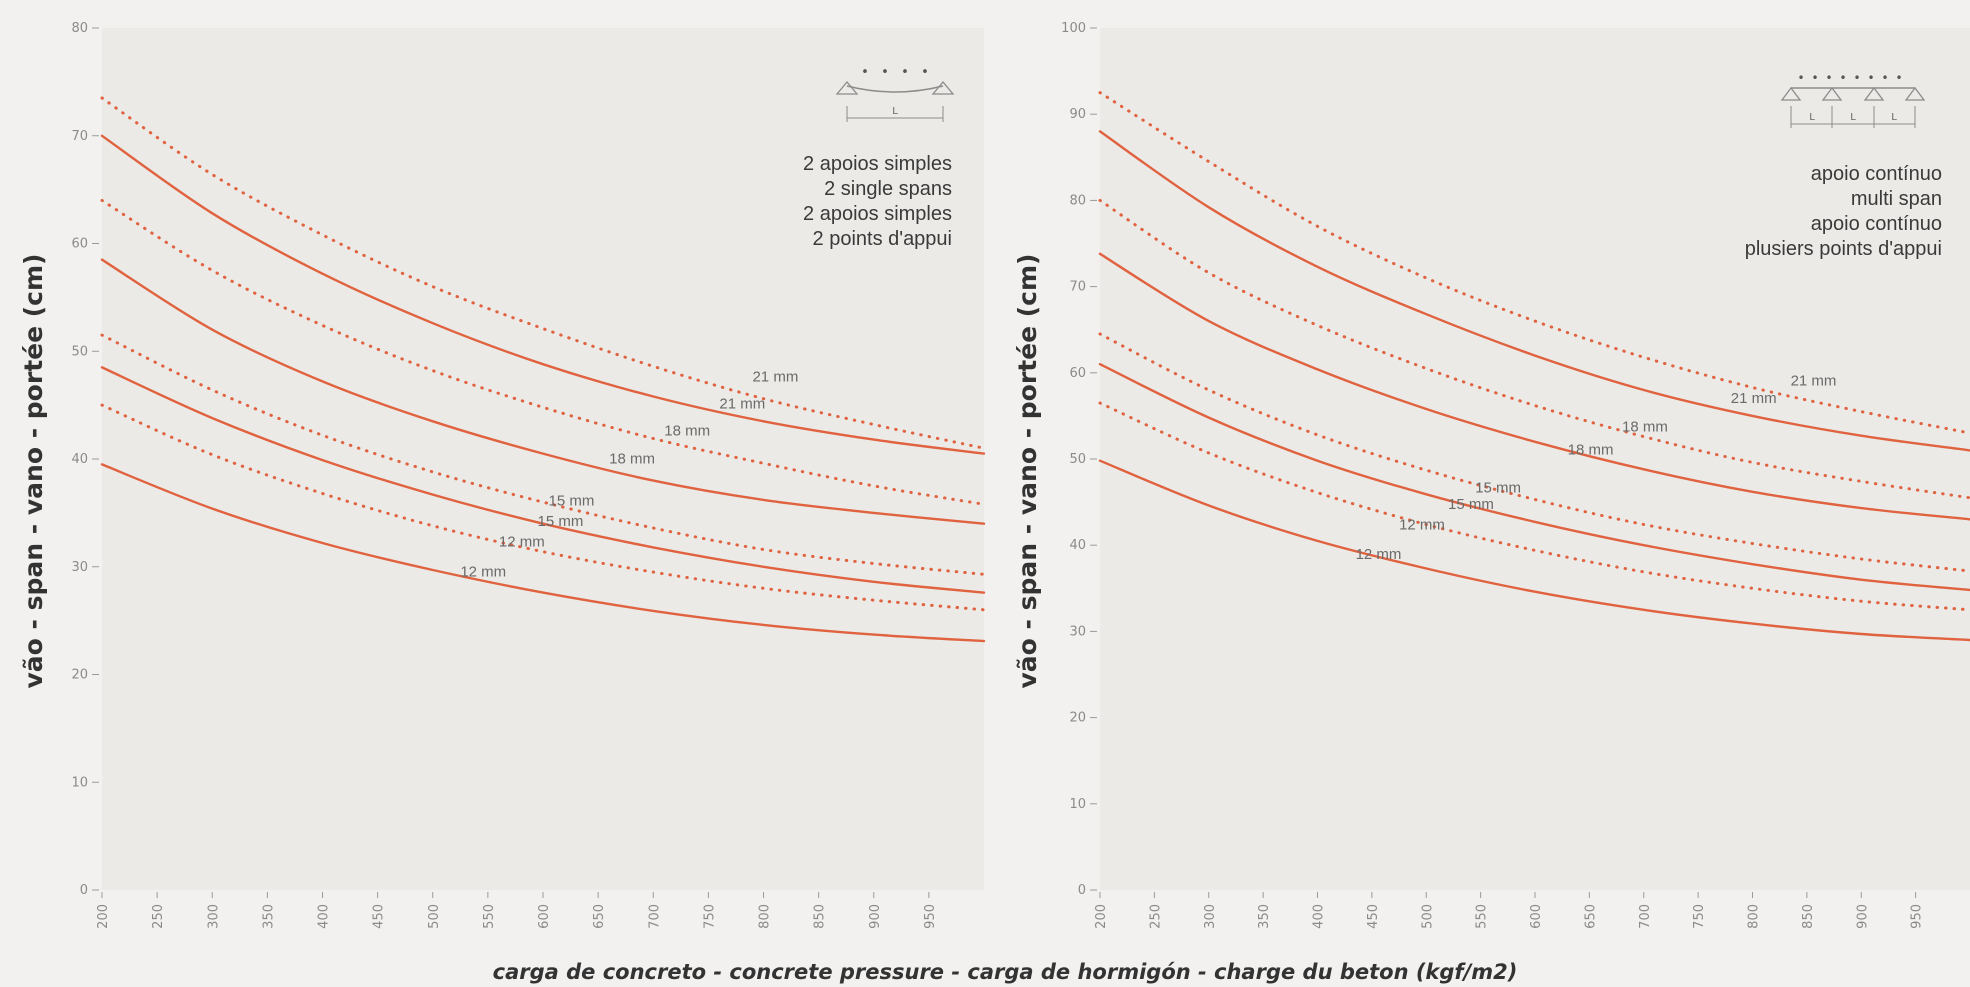 The height and width of the screenshot is (987, 1970). Describe the element at coordinates (1077, 114) in the screenshot. I see `y-tick-label: 90` at that location.